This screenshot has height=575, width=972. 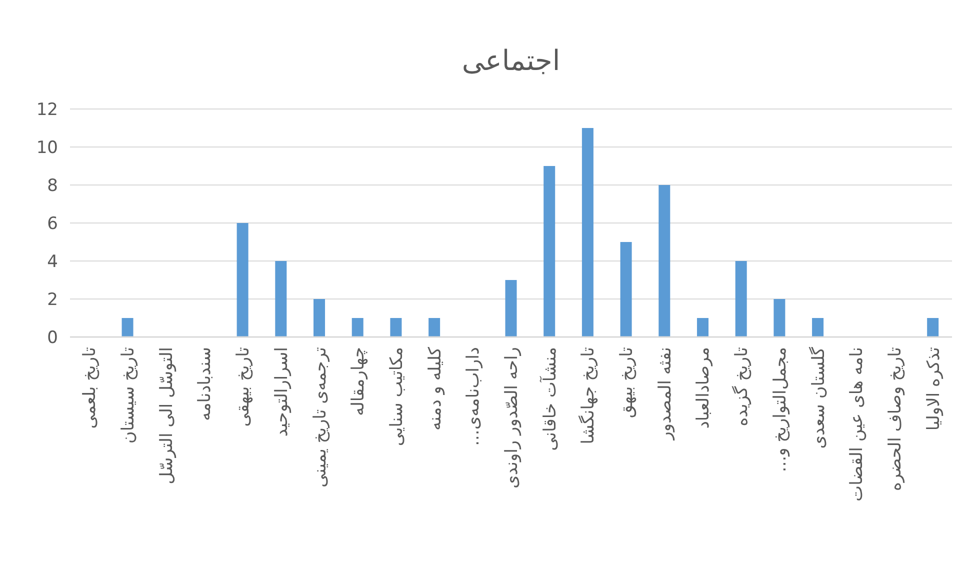 What do you see at coordinates (818, 397) in the screenshot?
I see `x-tick-label: گلستان سعدی` at bounding box center [818, 397].